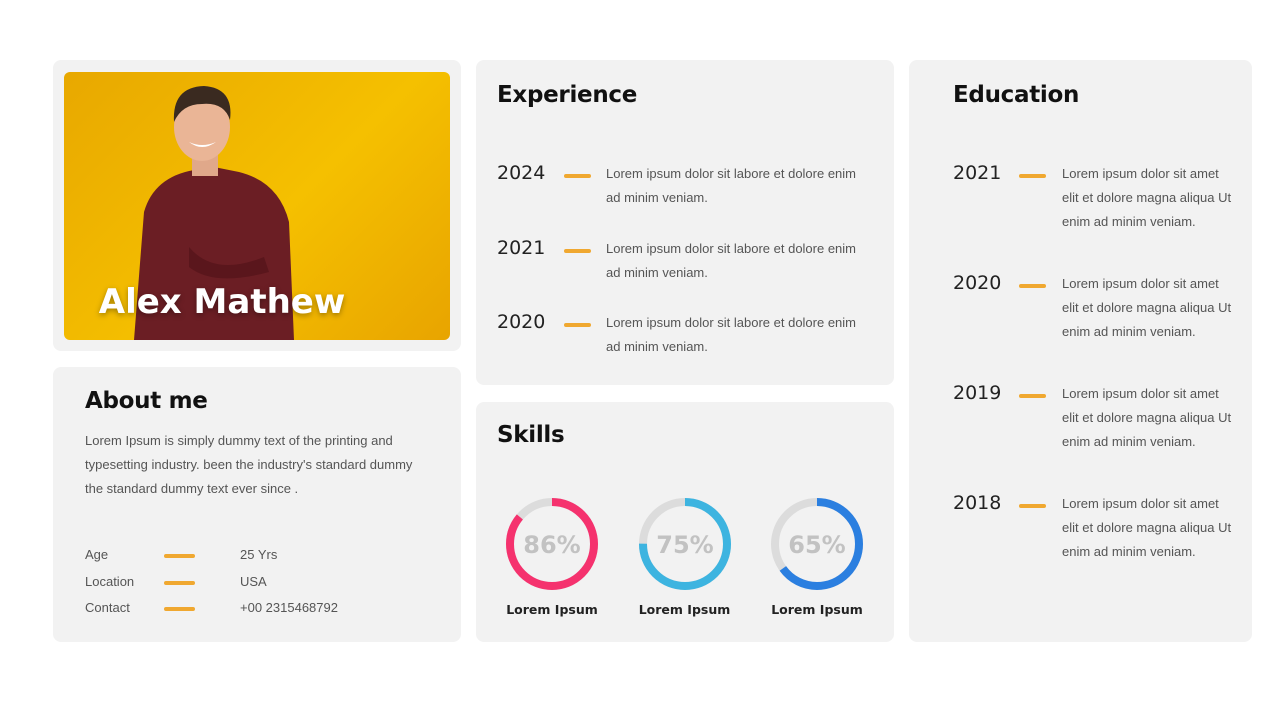 This screenshot has height=720, width=1280. Describe the element at coordinates (257, 504) in the screenshot. I see `about-card` at that location.